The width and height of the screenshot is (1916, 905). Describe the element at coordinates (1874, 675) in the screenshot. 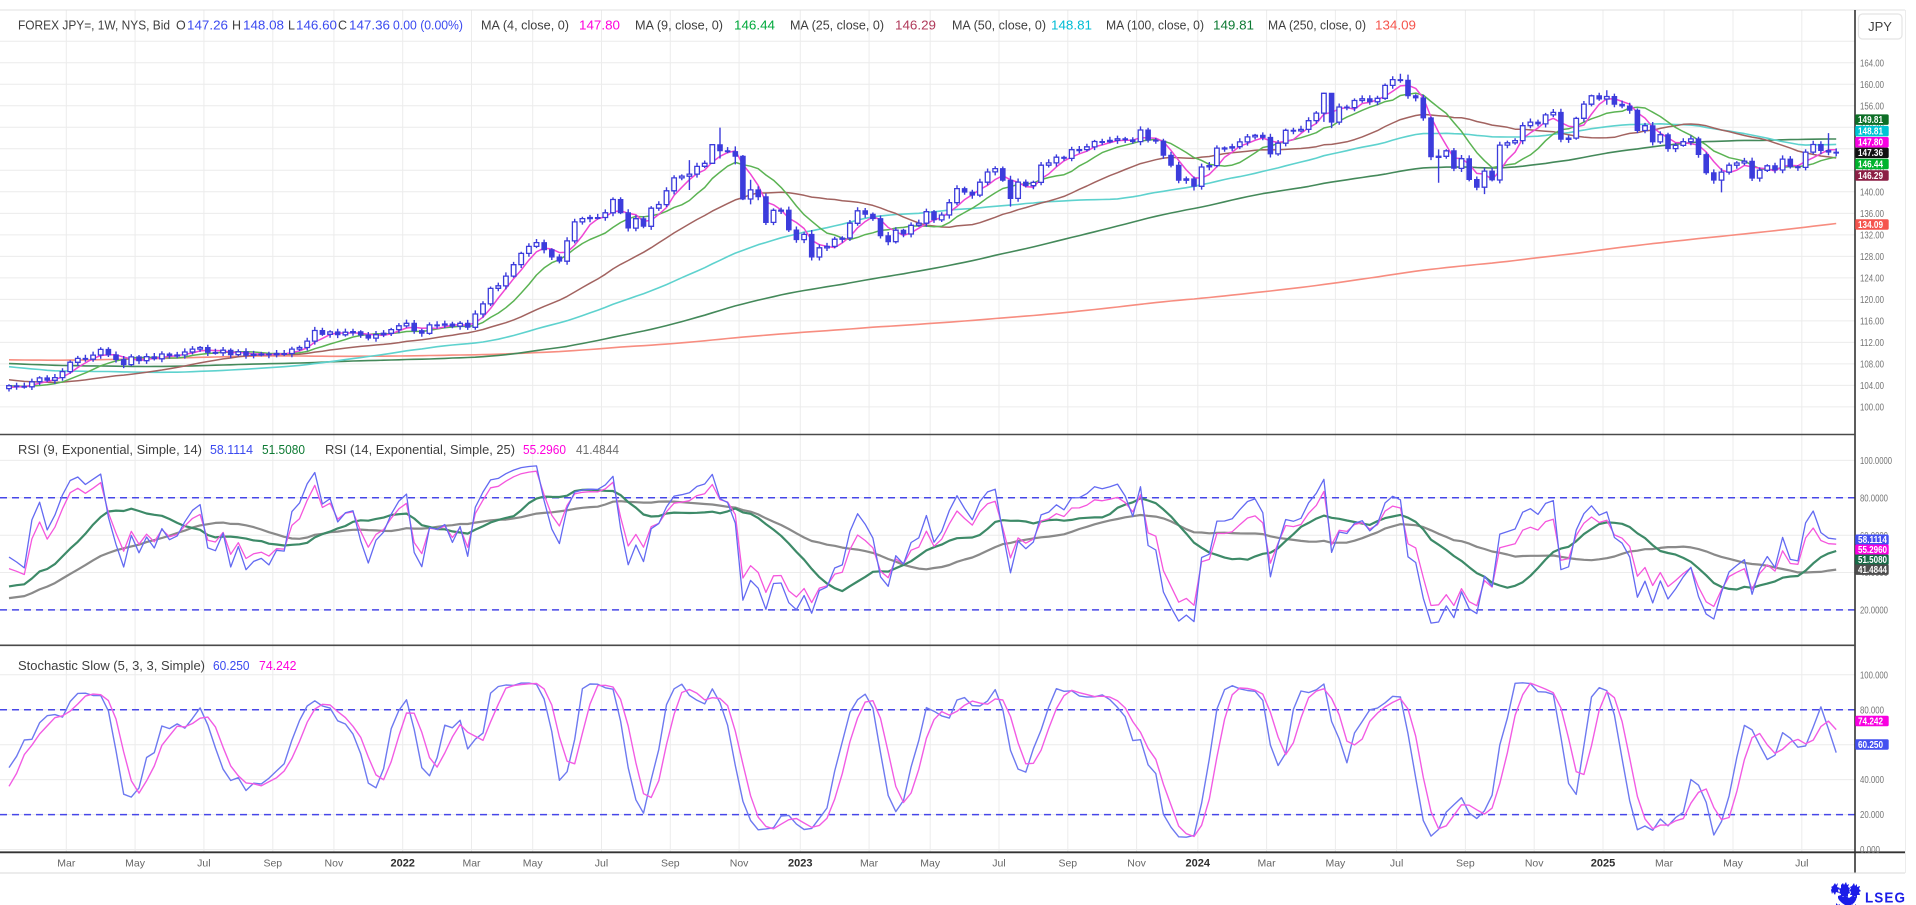

I see `svg-text: 100.000` at that location.